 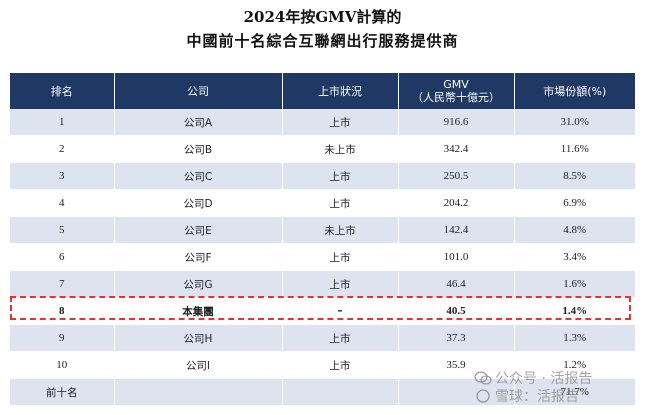 What do you see at coordinates (456, 230) in the screenshot?
I see `cell-gmv: 142.4` at bounding box center [456, 230].